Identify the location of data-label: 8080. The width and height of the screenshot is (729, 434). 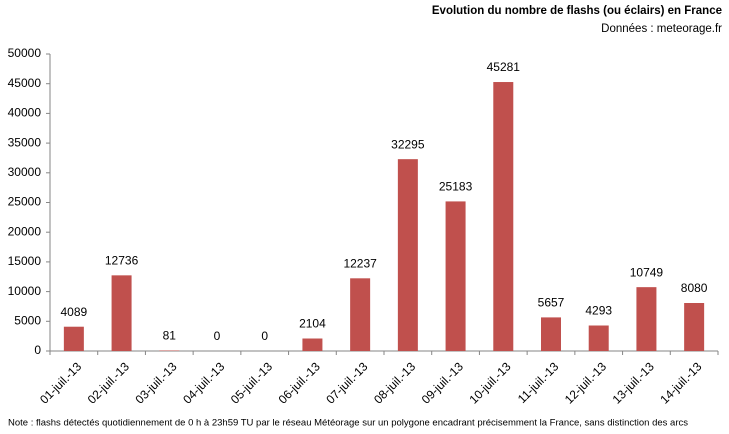
(694, 288).